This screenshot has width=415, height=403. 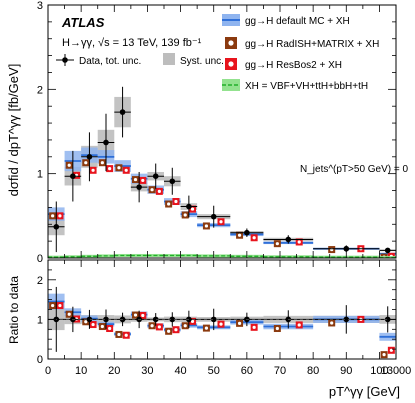 I want to click on x-tick-label-6: 30, so click(x=147, y=371).